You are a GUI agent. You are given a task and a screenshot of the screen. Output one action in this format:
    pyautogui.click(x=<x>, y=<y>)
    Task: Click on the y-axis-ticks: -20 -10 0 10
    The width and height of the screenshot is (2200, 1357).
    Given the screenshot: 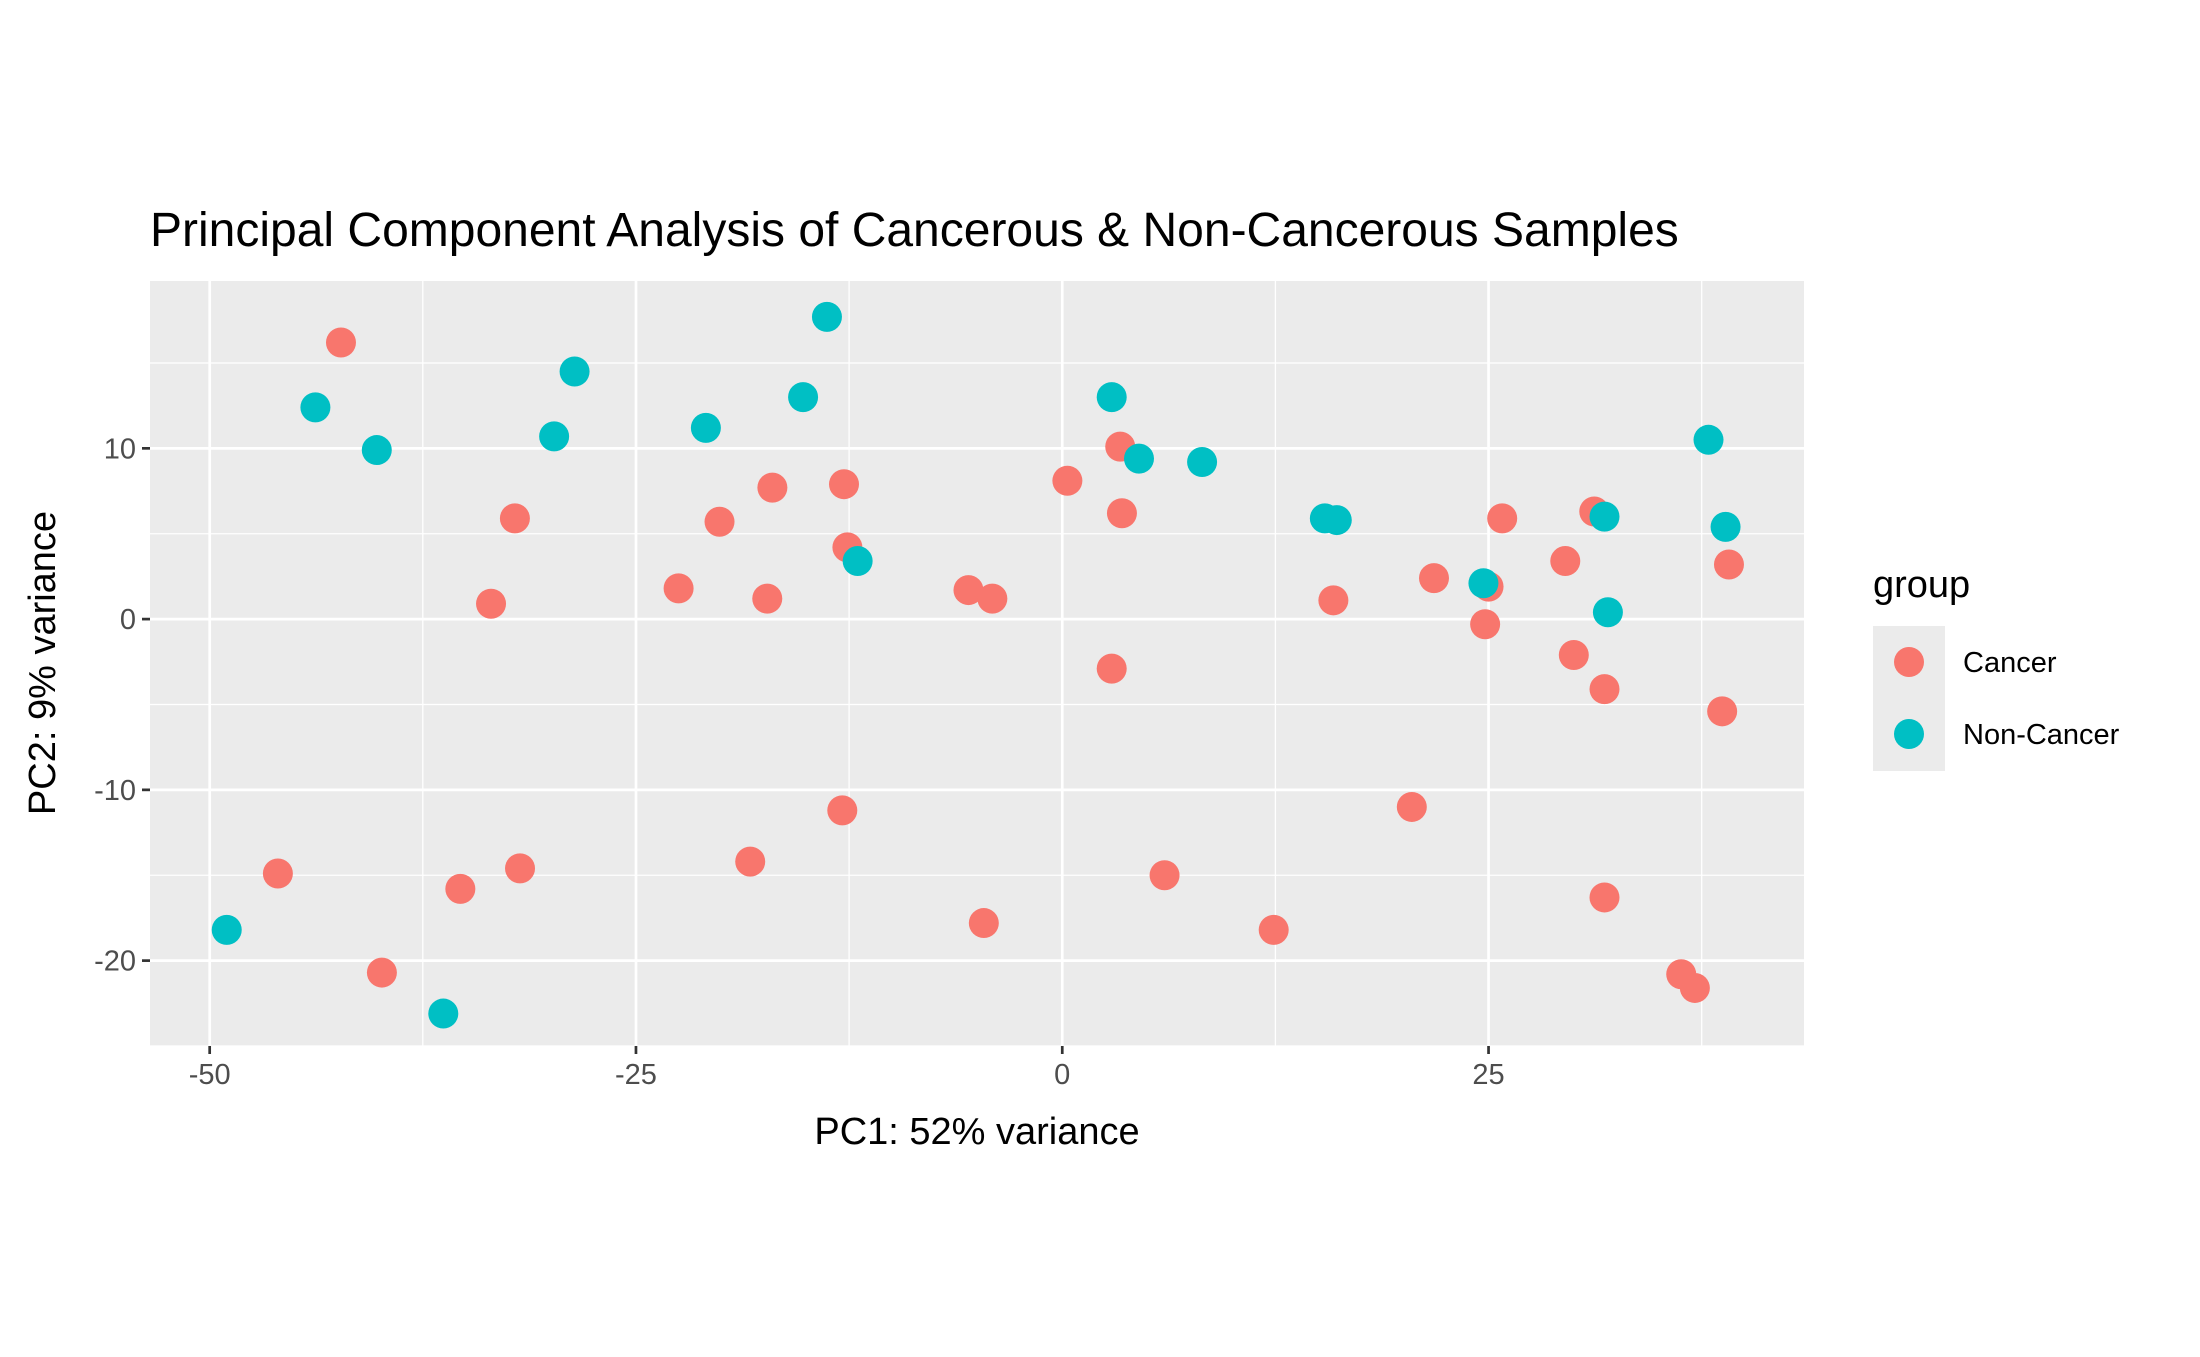 What is the action you would take?
    pyautogui.click(x=122, y=705)
    